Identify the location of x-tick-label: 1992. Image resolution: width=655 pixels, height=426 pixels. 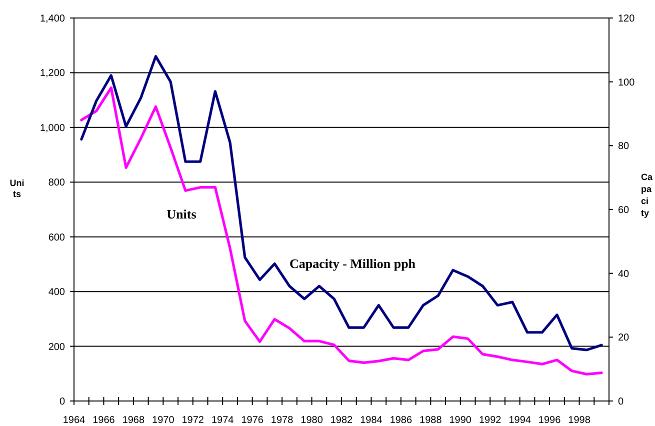
(490, 420).